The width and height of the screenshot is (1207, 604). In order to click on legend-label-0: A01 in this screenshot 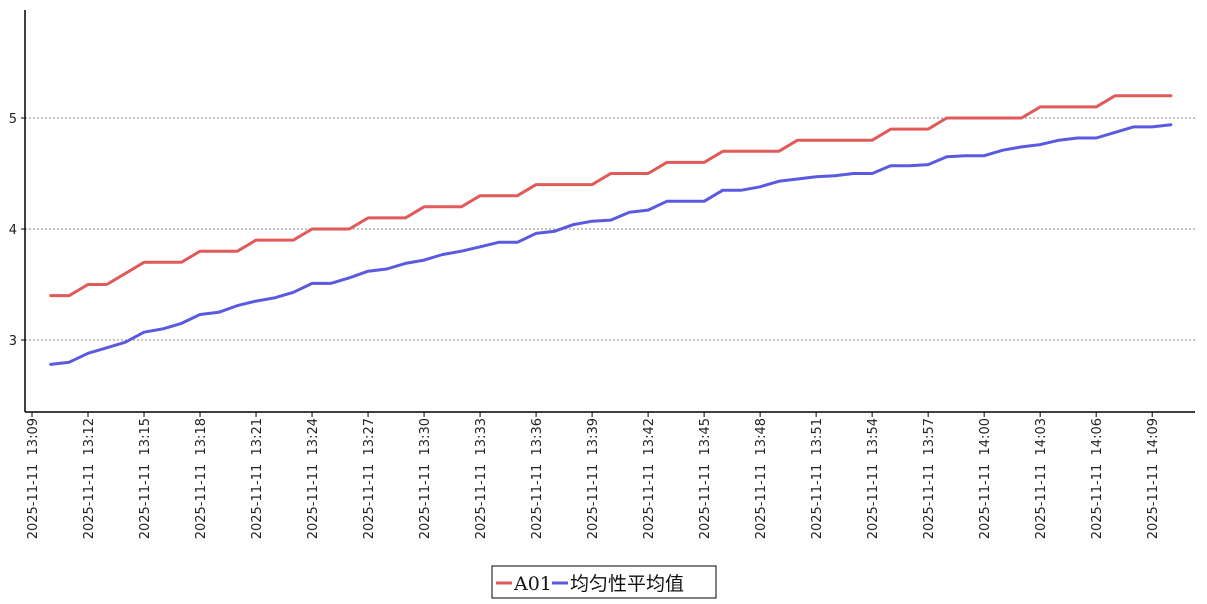, I will do `click(532, 584)`.